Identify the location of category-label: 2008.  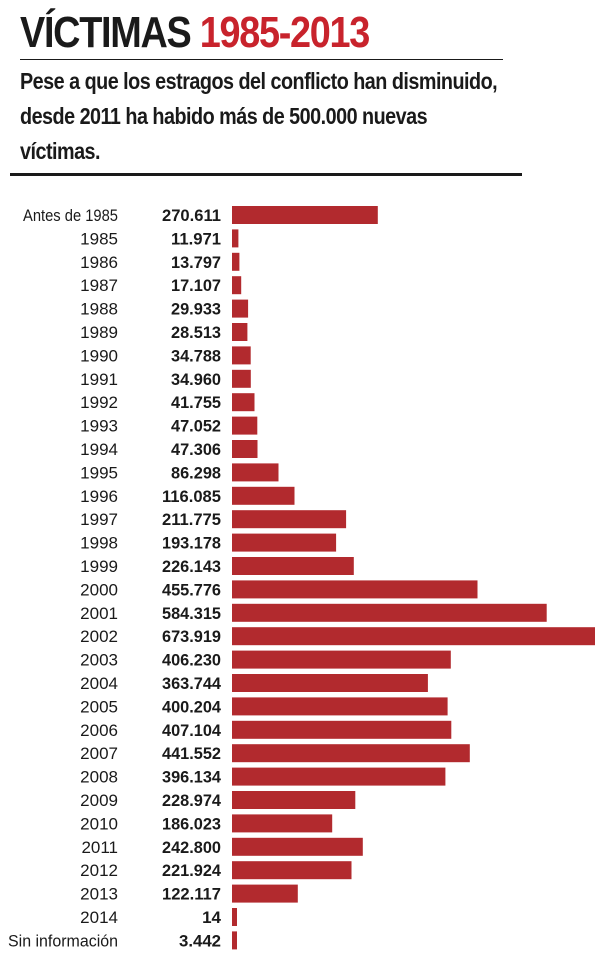
(99, 777).